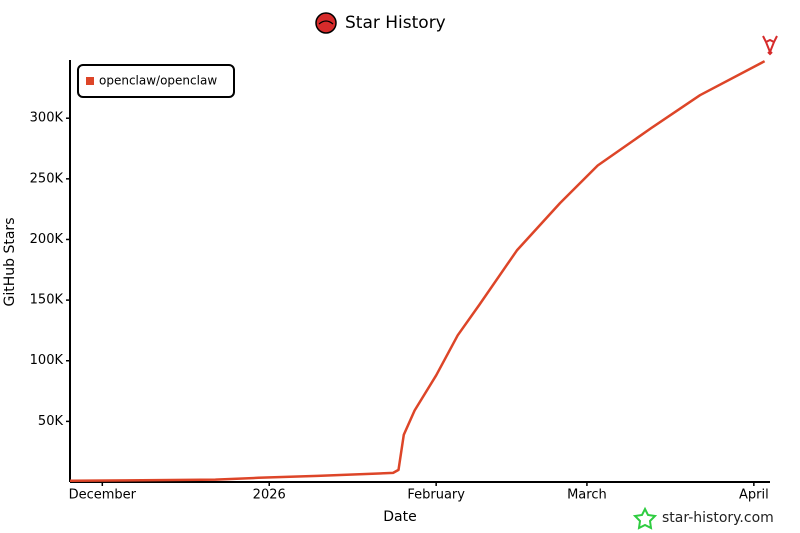 This screenshot has height=533, width=800. I want to click on legend-label: openclaw/openclaw, so click(158, 81).